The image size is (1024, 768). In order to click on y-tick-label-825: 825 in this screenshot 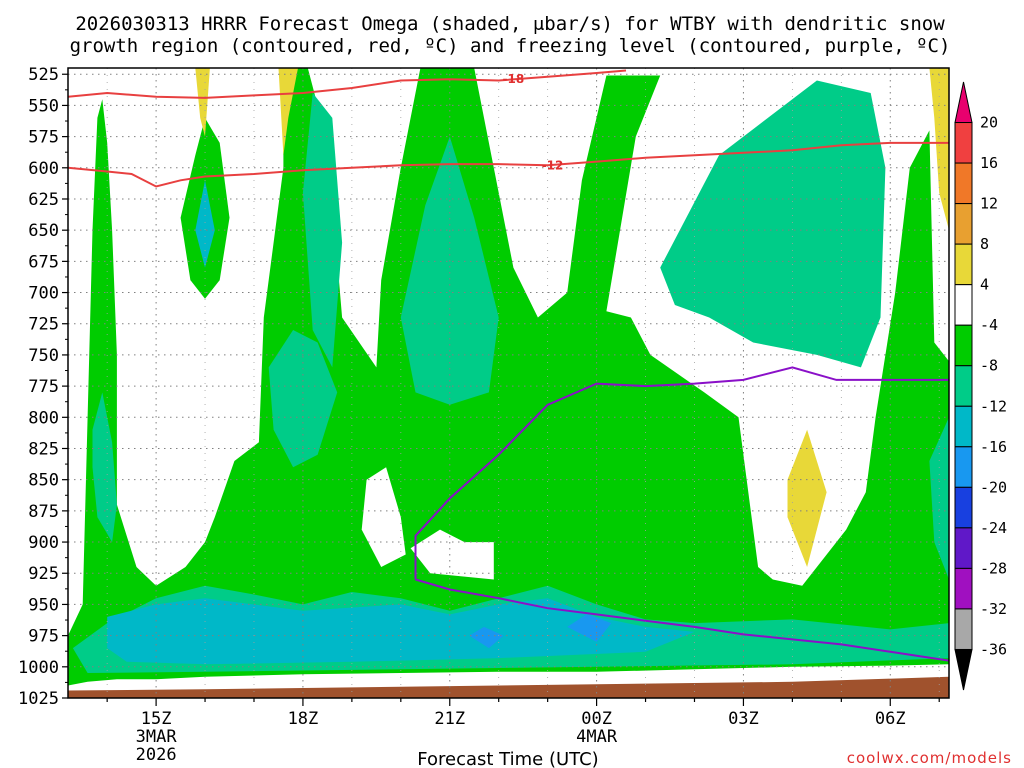, I will do `click(43, 449)`.